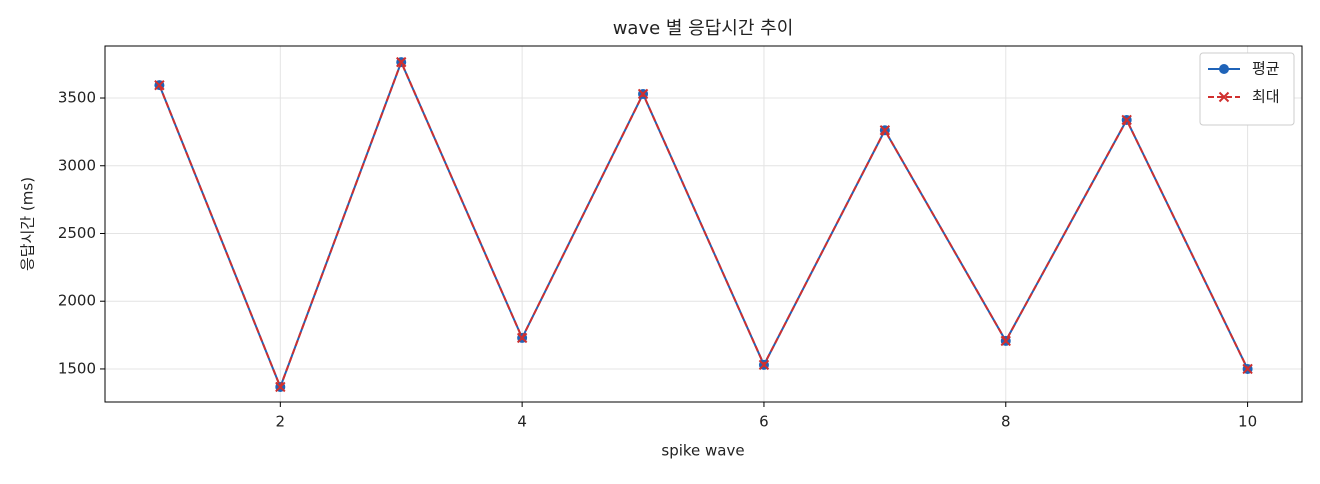  What do you see at coordinates (28, 224) in the screenshot?
I see `y-axis-label: 응답시간 (ms)` at bounding box center [28, 224].